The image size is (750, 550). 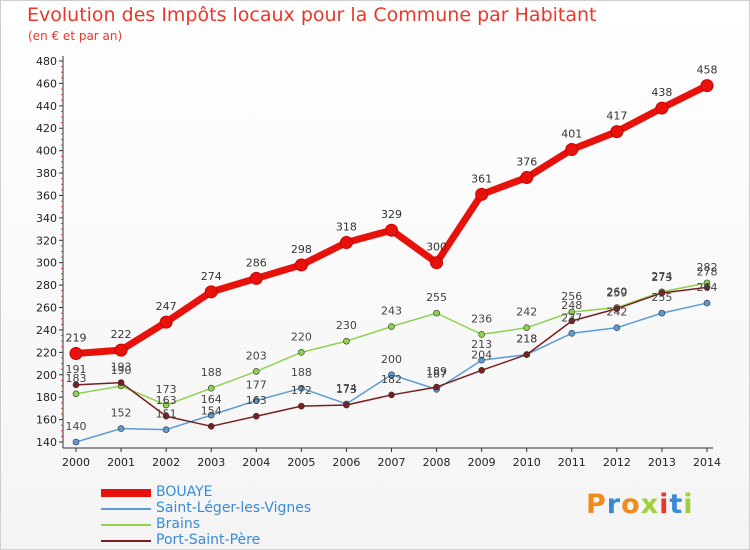 I want to click on data-label: 174, so click(x=346, y=388).